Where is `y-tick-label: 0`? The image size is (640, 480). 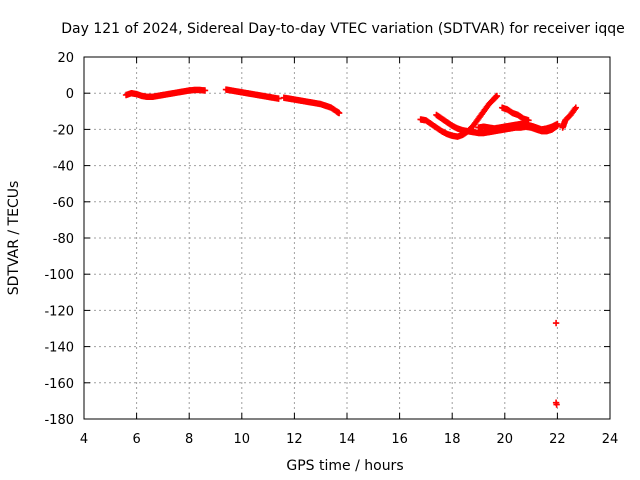 y-tick-label: 0 is located at coordinates (70, 94).